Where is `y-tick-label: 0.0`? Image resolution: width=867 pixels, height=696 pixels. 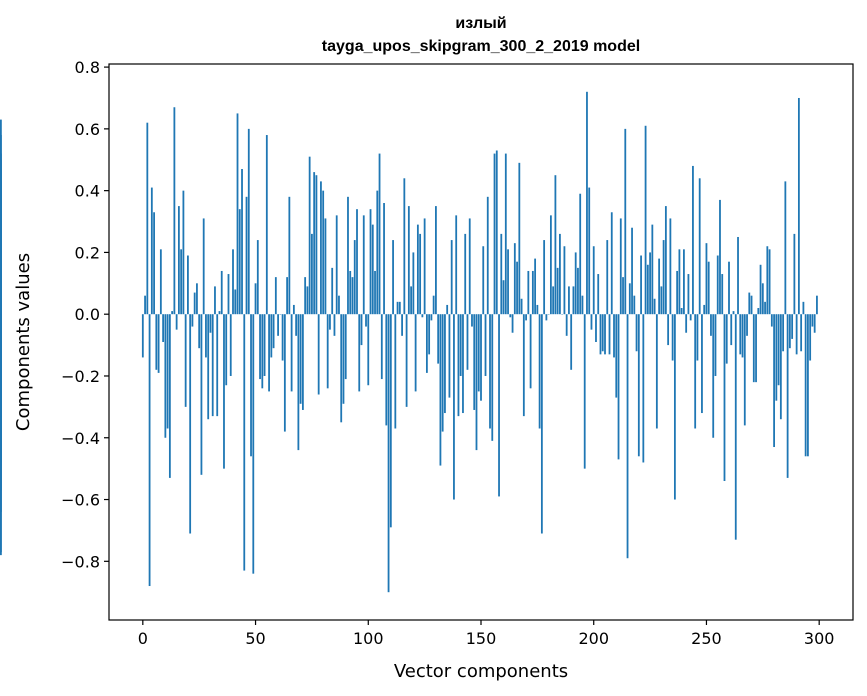 y-tick-label: 0.0 is located at coordinates (87, 314).